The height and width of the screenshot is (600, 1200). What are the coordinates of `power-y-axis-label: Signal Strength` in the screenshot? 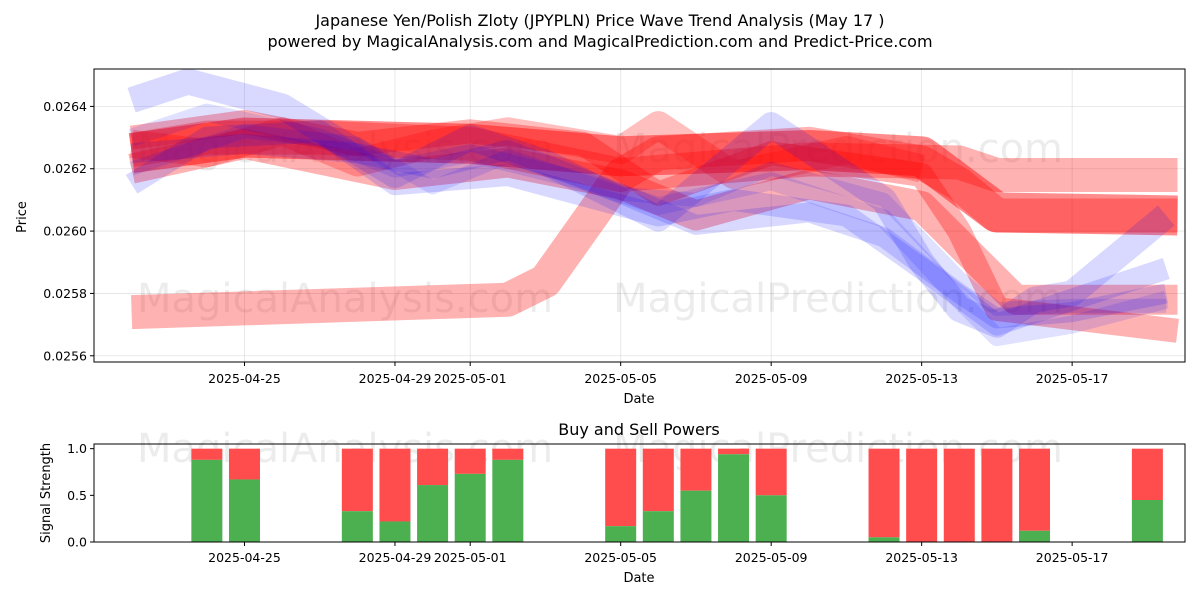 It's located at (46, 493).